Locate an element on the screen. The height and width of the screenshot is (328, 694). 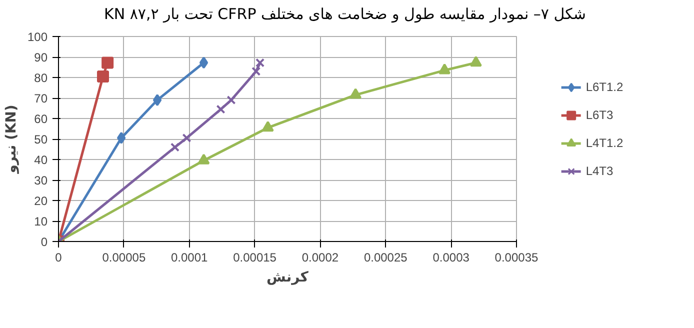
y-tick-label: 20 is located at coordinates (41, 201).